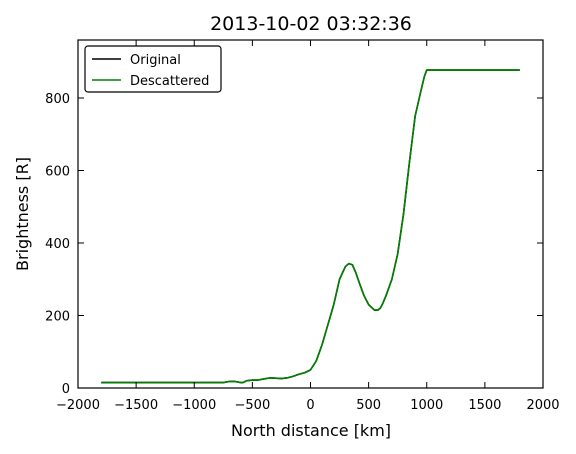  I want to click on x-tick-label: −1000, so click(194, 405).